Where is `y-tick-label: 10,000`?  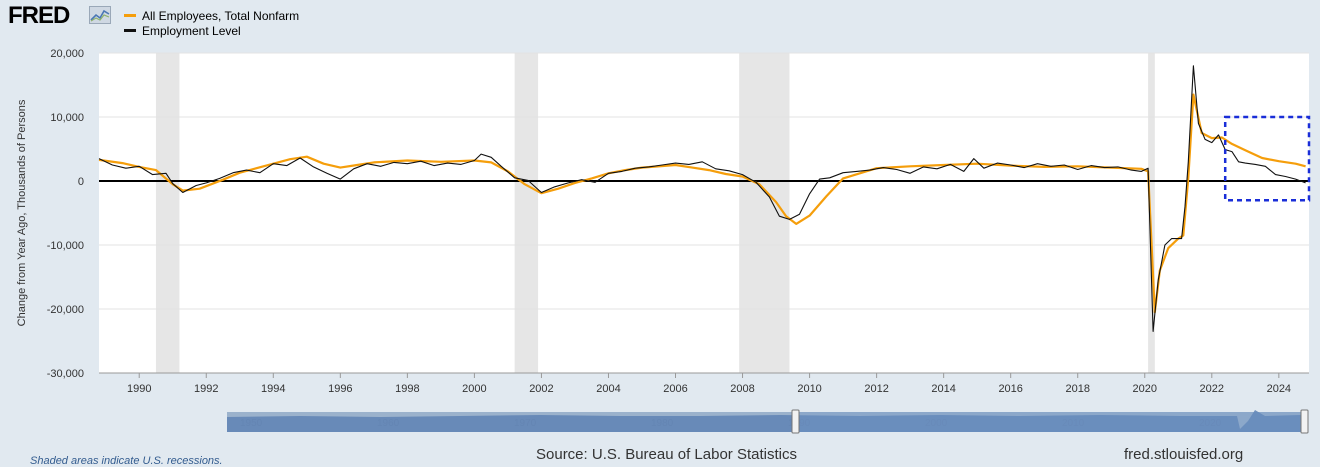 y-tick-label: 10,000 is located at coordinates (67, 118).